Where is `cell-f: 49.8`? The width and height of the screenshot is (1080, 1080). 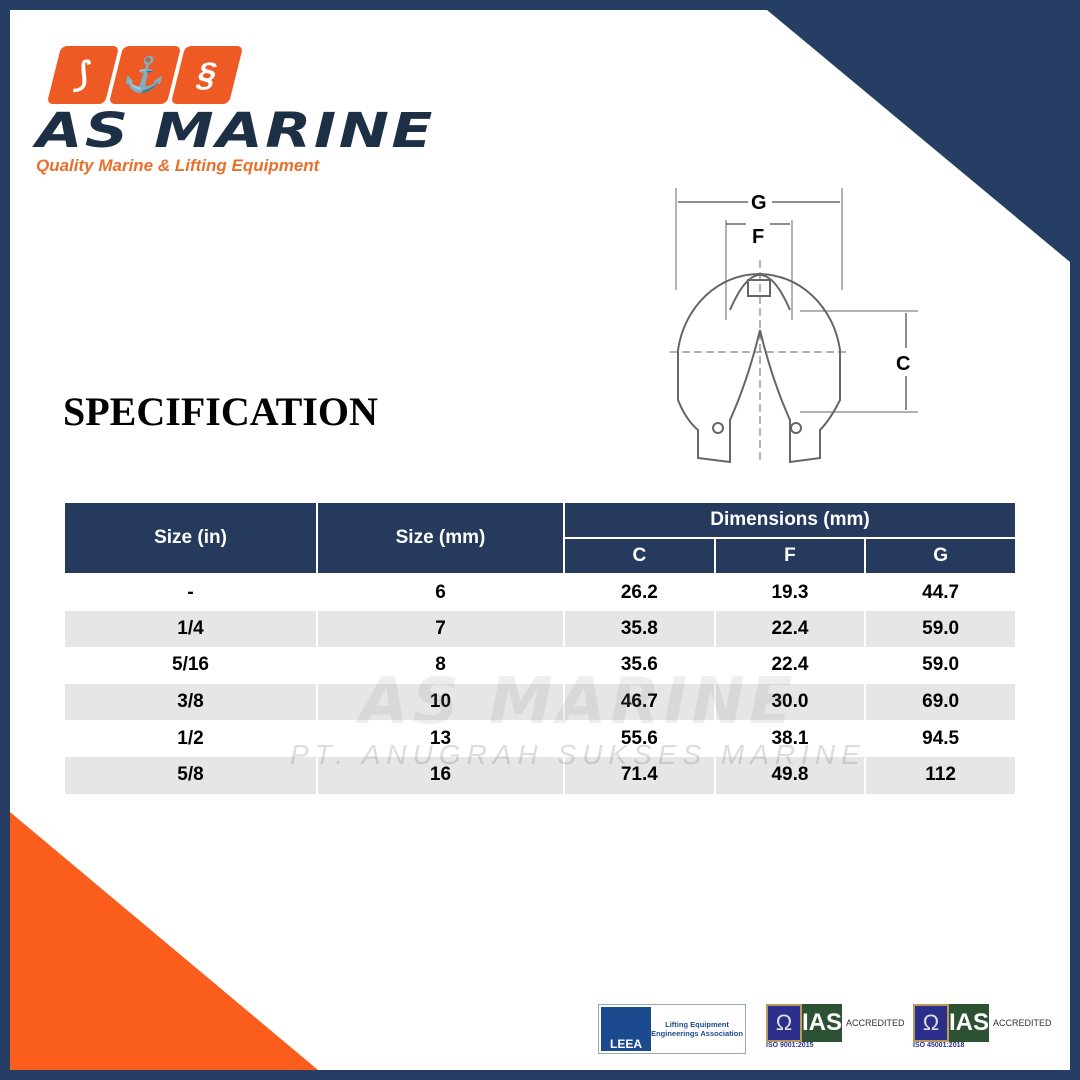 cell-f: 49.8 is located at coordinates (790, 775).